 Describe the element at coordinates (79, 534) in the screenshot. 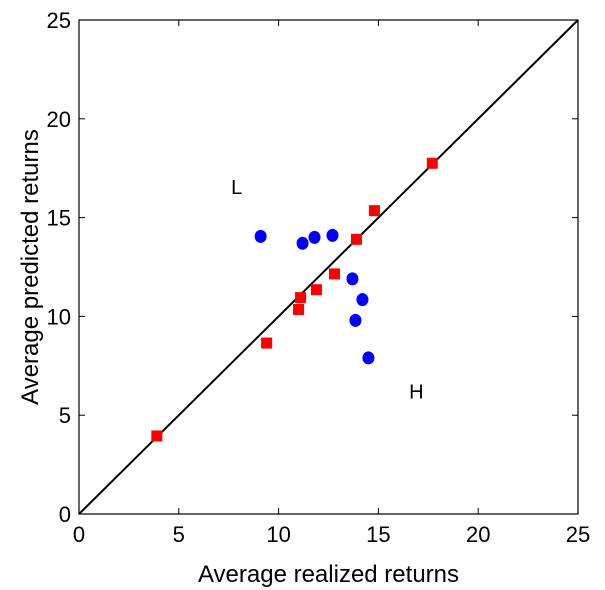

I see `x-tick-label: 0` at that location.